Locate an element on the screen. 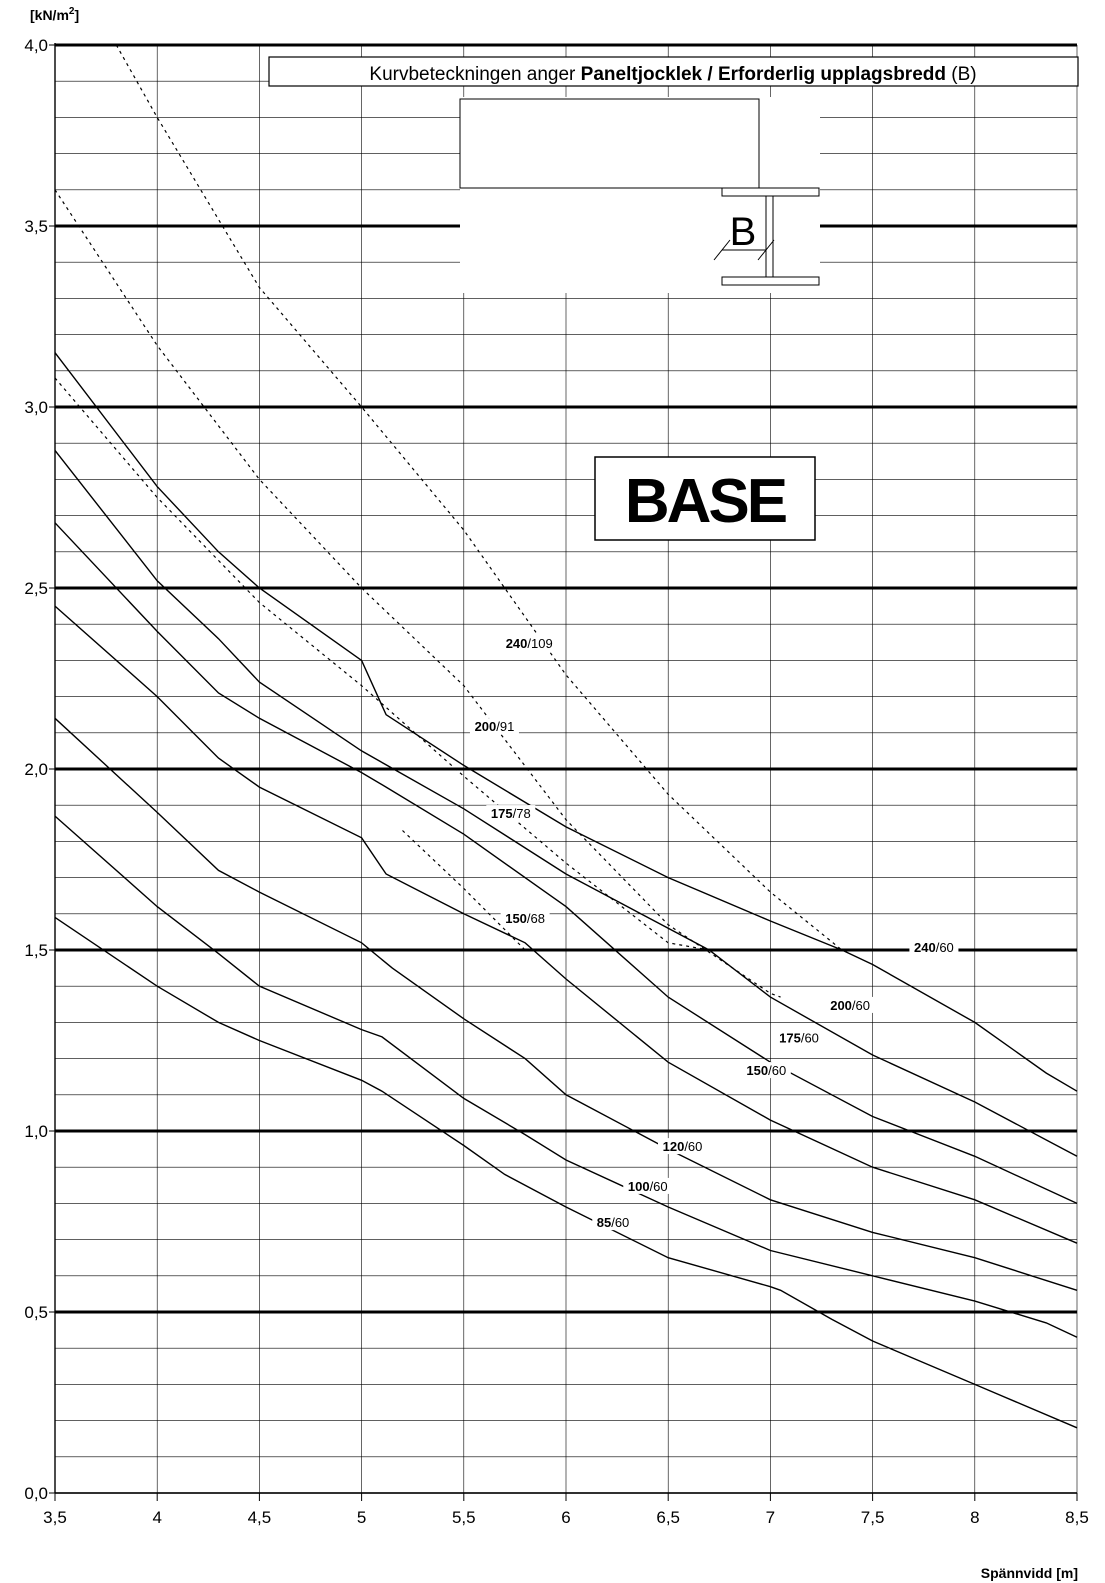 This screenshot has height=1583, width=1105. x-tick-label: 4,5 is located at coordinates (260, 1517).